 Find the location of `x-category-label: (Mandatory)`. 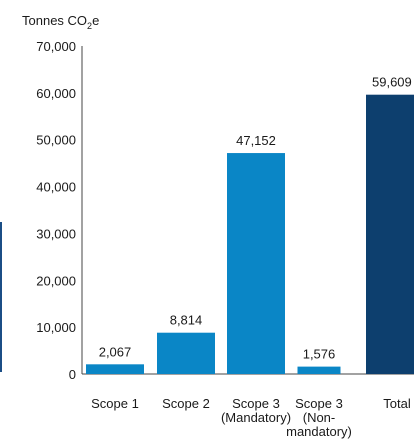

x-category-label: (Mandatory) is located at coordinates (256, 417).